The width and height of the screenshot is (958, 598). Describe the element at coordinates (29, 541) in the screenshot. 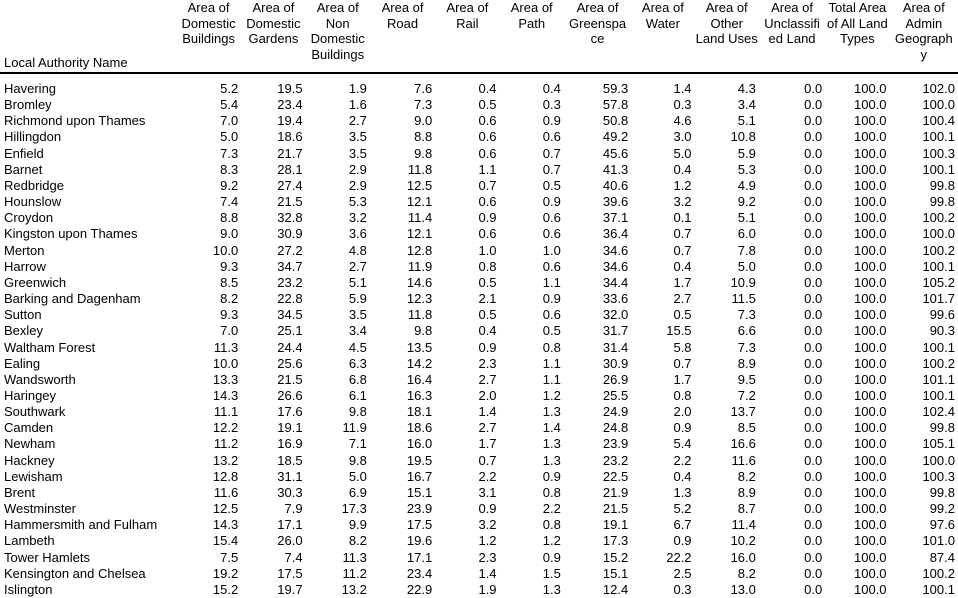

I see `authority-name-cell: Lambeth` at that location.